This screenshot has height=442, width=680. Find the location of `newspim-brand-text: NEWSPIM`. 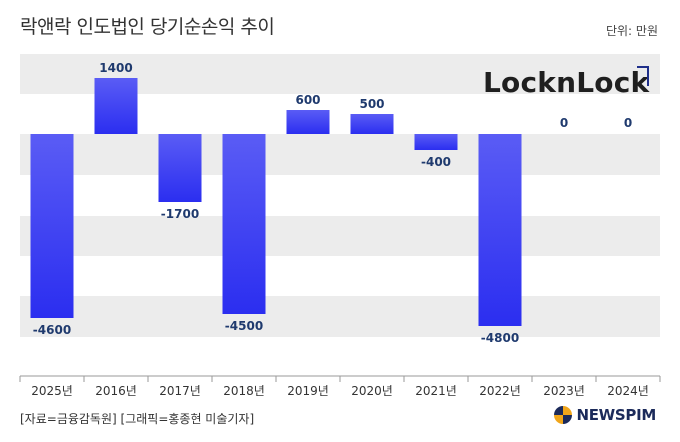

newspim-brand-text: NEWSPIM is located at coordinates (616, 415).